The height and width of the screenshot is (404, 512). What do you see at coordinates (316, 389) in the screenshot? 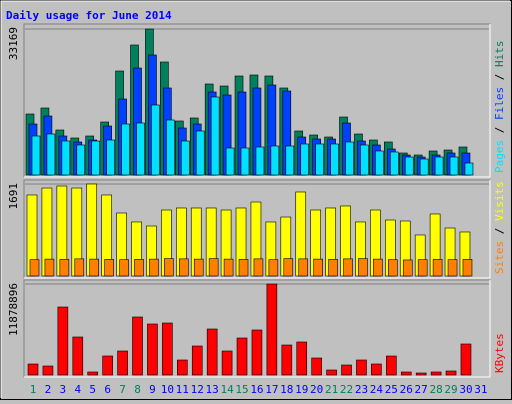
I see `x-tick-label: 20` at bounding box center [316, 389].